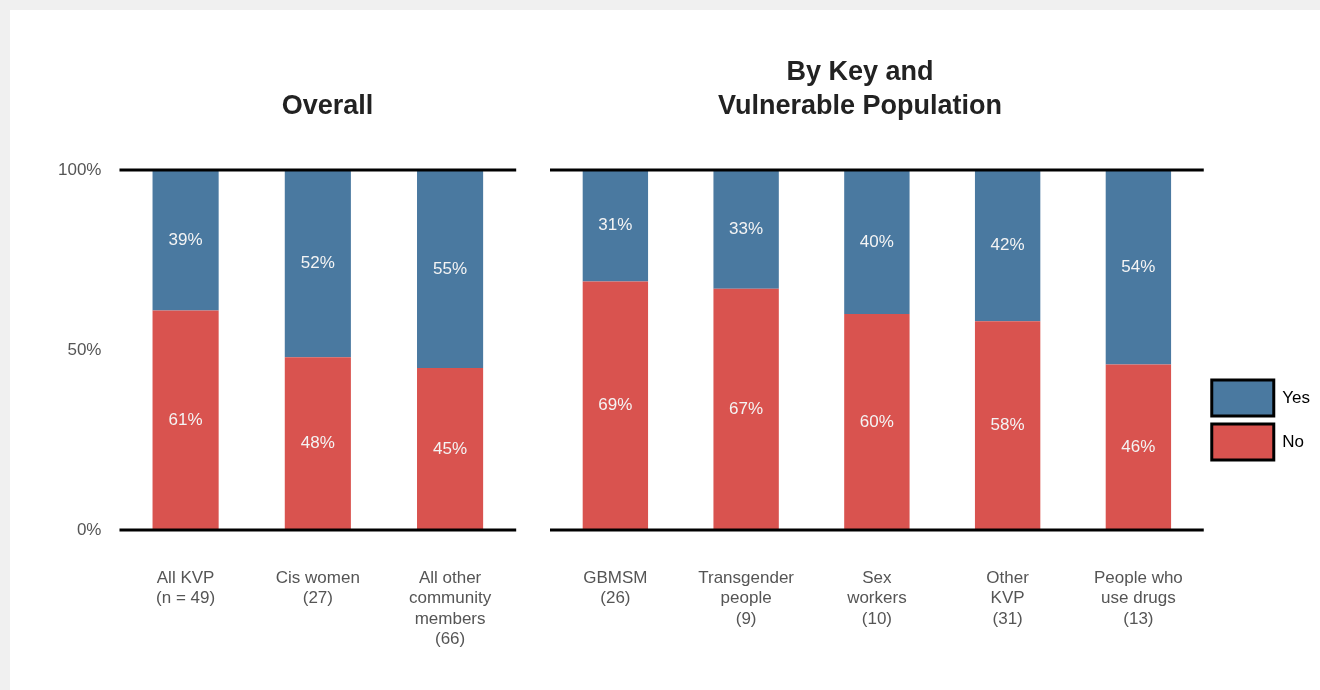 This screenshot has height=690, width=1320. Describe the element at coordinates (860, 88) in the screenshot. I see `chart-title: By Key and Vulnerable Population` at that location.